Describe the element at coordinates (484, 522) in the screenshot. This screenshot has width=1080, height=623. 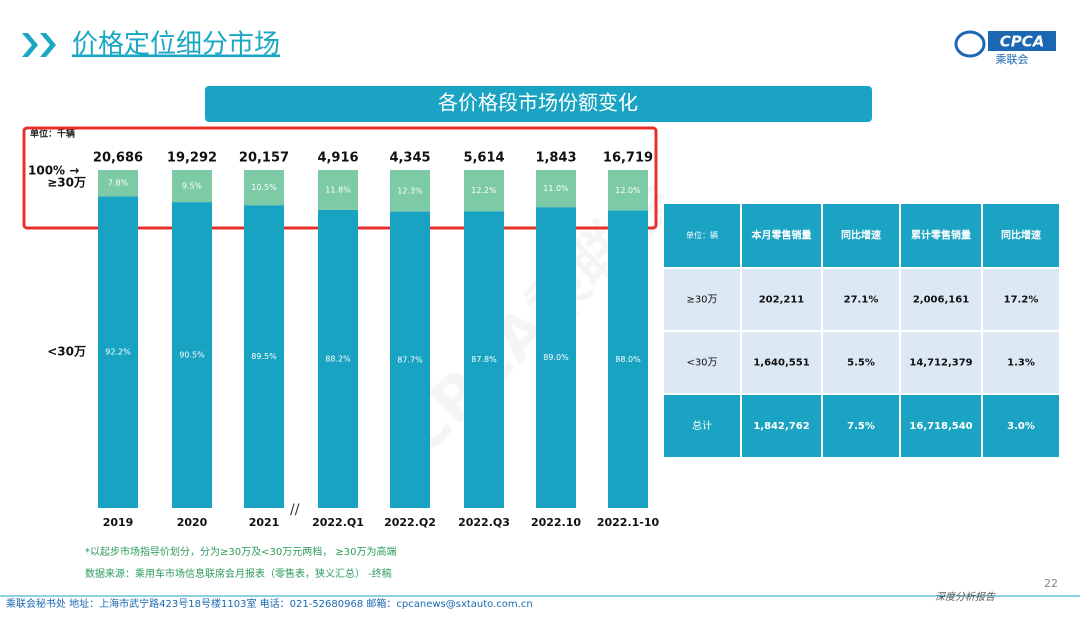
I see `x-tick-label: 2022.Q3` at that location.